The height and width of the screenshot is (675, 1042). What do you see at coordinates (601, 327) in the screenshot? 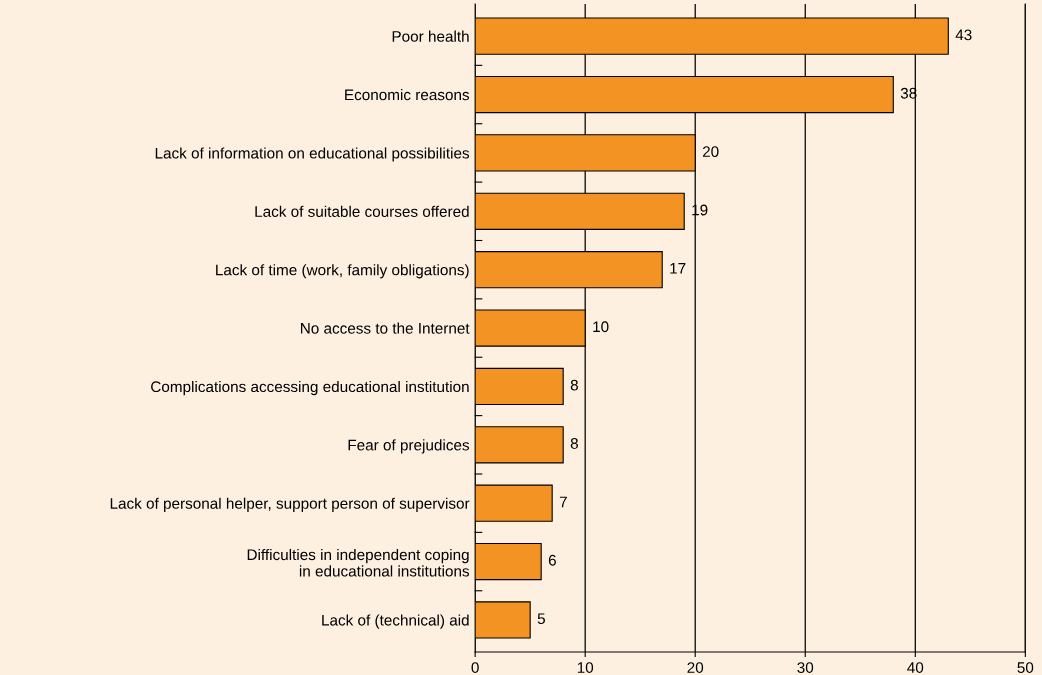
I see `data-label: 10` at bounding box center [601, 327].